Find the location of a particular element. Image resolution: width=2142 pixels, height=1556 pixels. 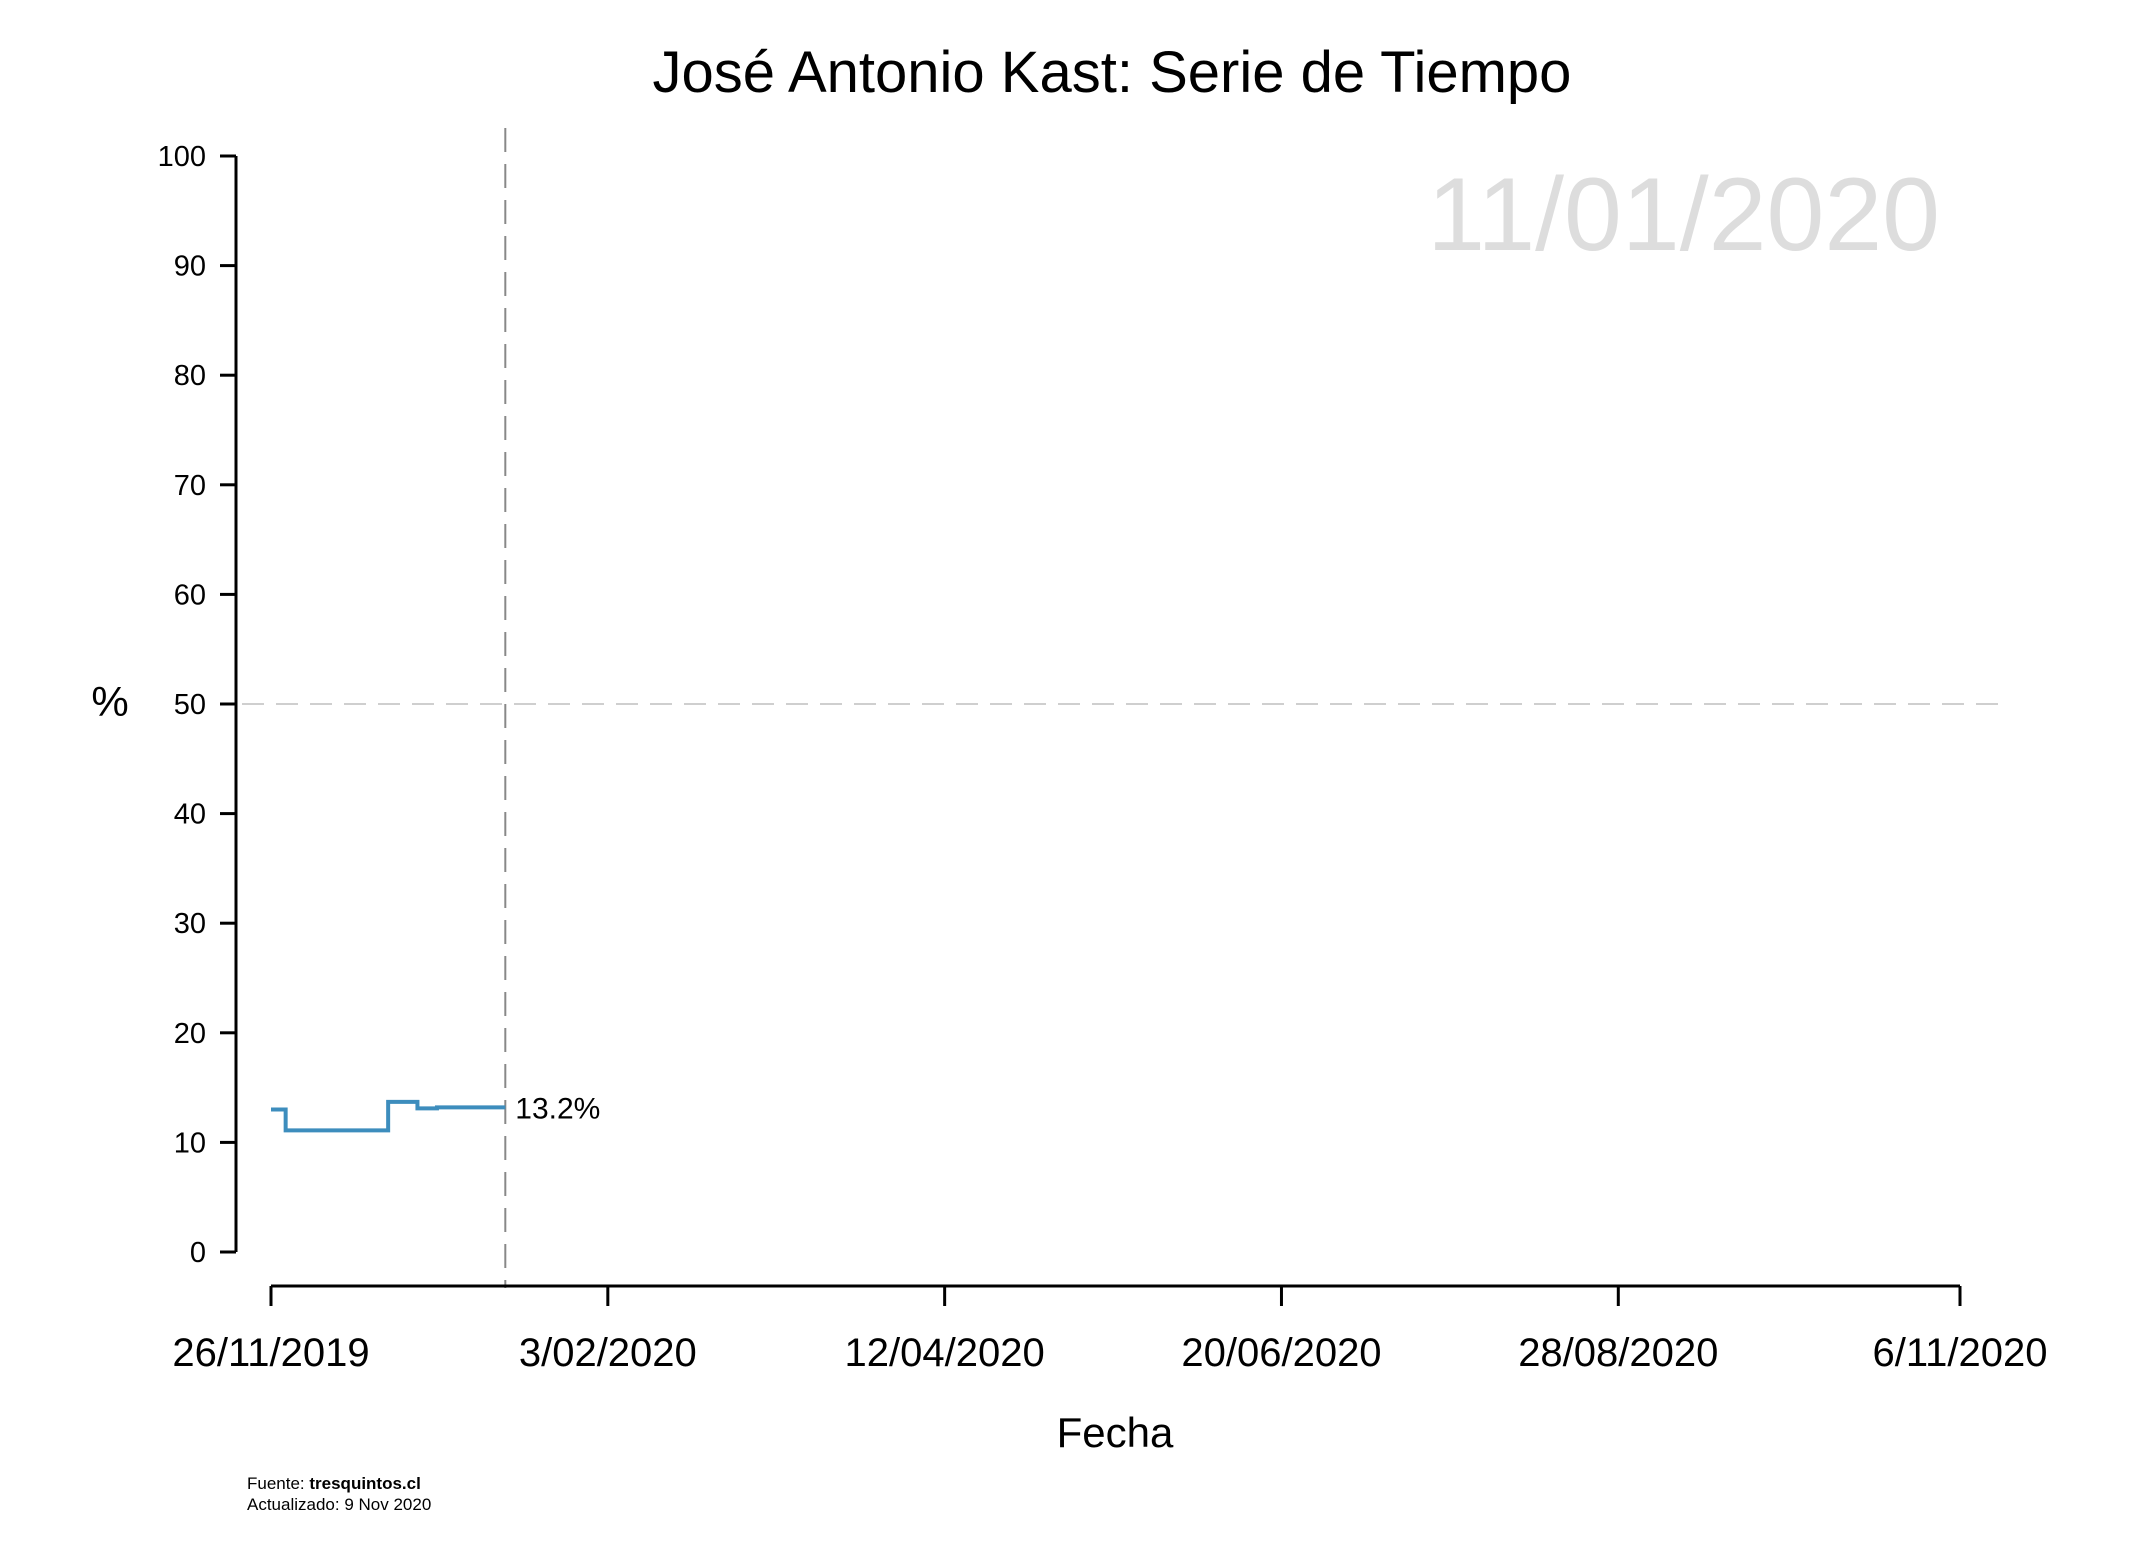

footer-updated: Actualizado: 9 Nov 2020 is located at coordinates (339, 1504).